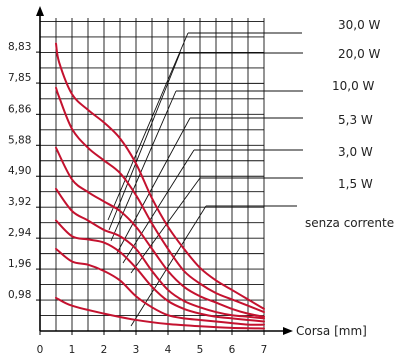 The width and height of the screenshot is (404, 361). Describe the element at coordinates (353, 86) in the screenshot. I see `legend-label: 10,0 W` at that location.